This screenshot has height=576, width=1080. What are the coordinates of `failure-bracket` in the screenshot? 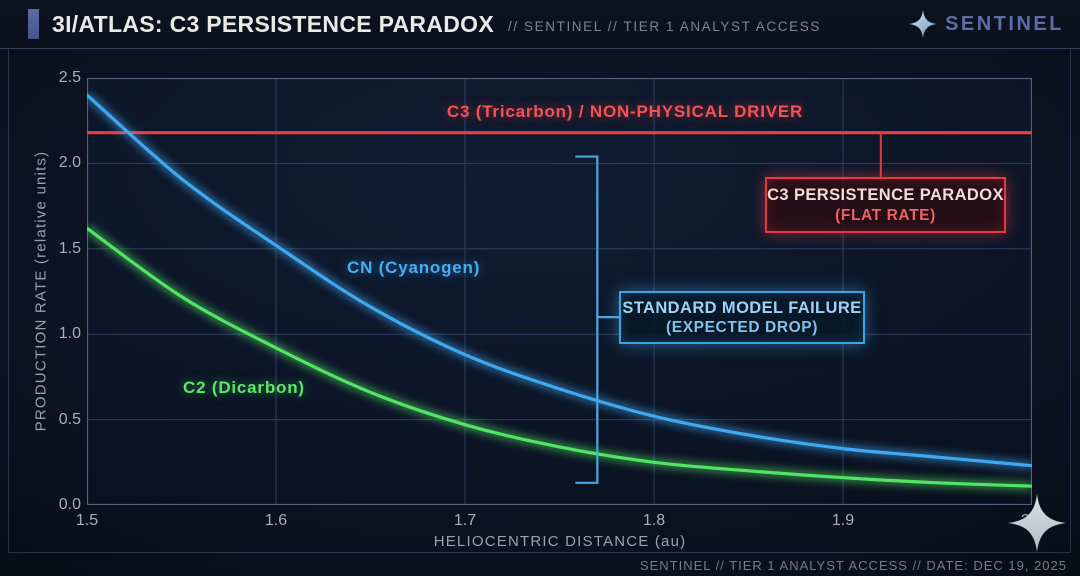 It's located at (587, 319).